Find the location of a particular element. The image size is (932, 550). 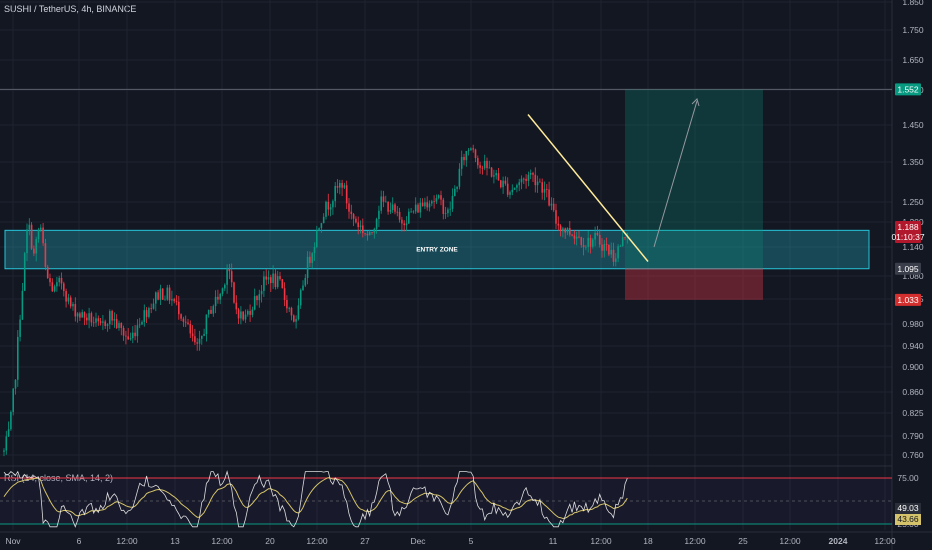

trendline is located at coordinates (588, 188).